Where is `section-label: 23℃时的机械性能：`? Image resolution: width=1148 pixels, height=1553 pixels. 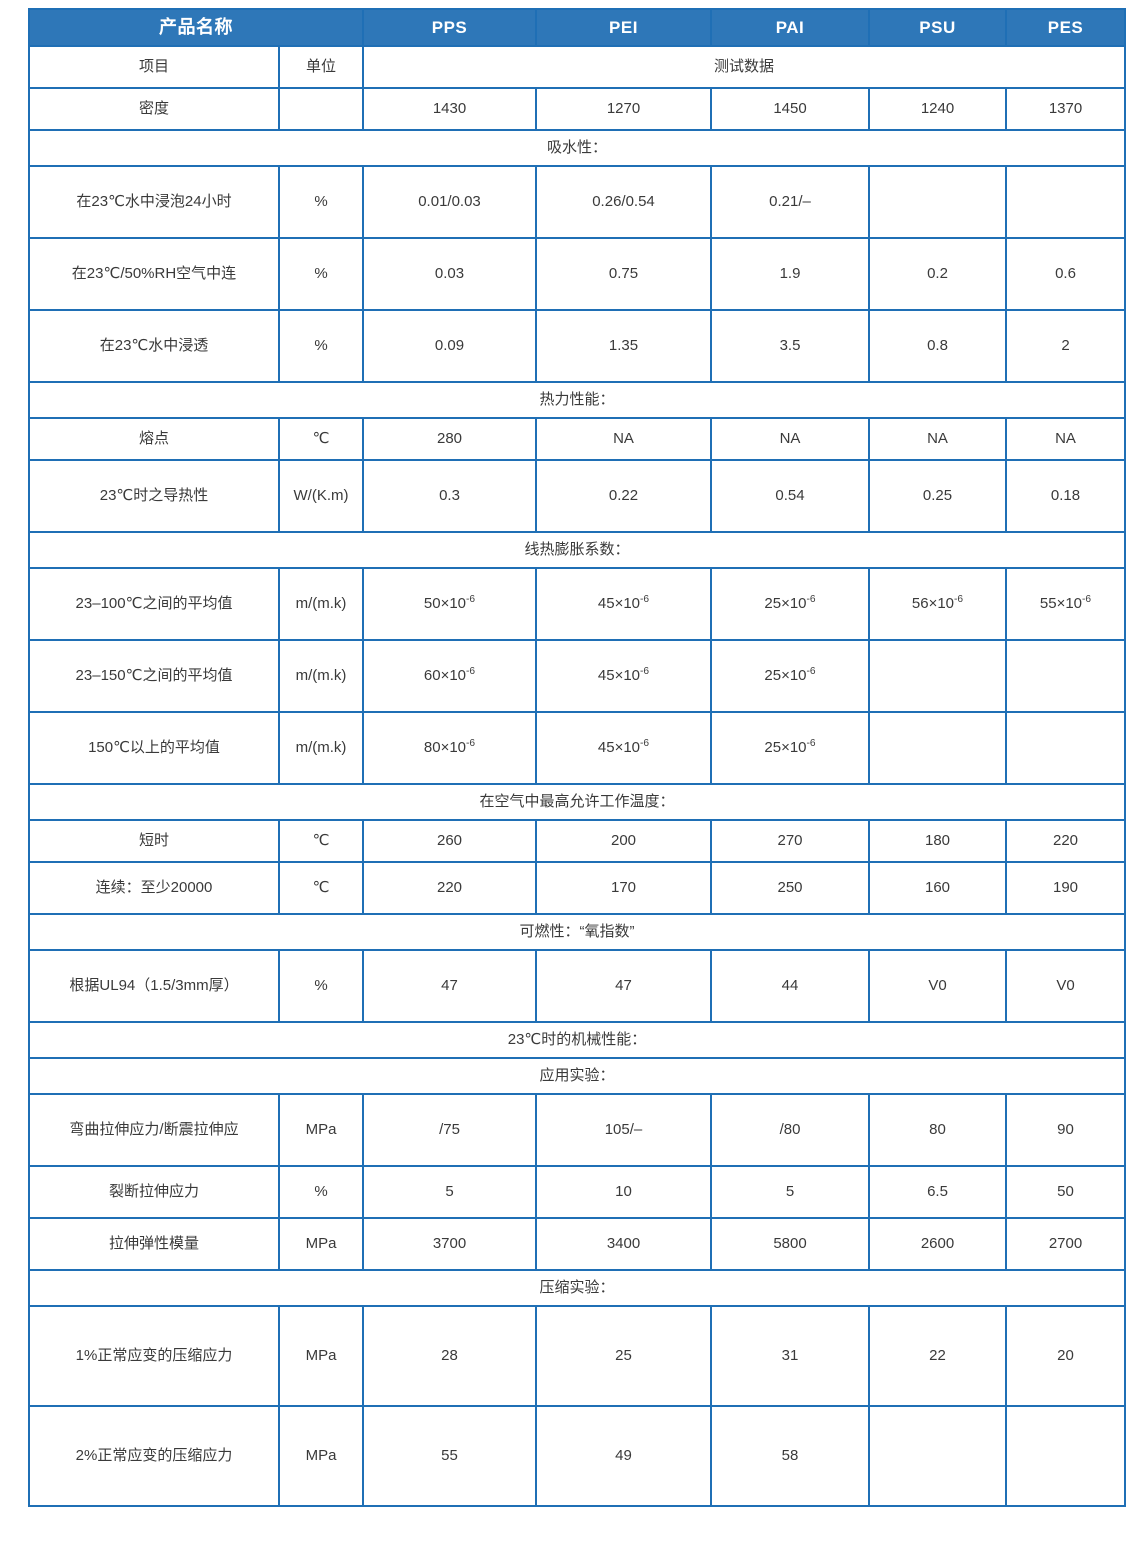
section-label: 23℃时的机械性能： is located at coordinates (577, 1040).